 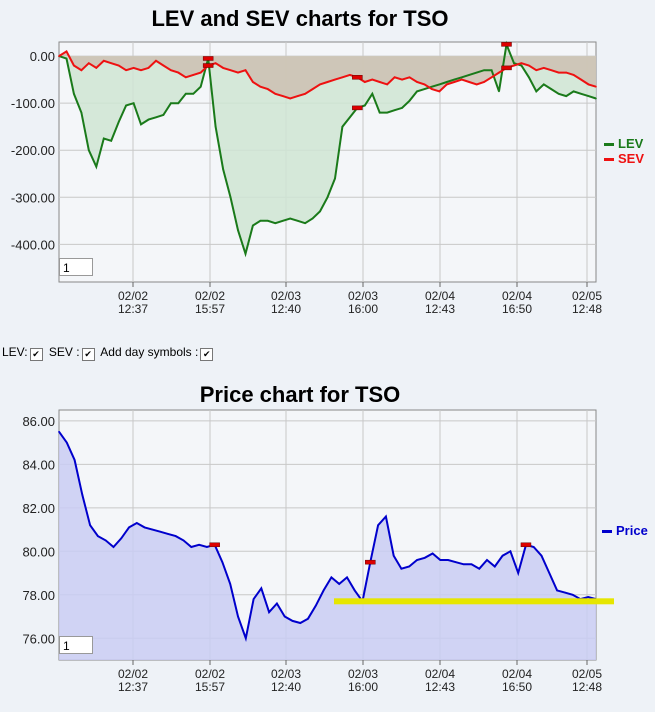 I want to click on x-tick-date: 02/05, so click(x=587, y=674).